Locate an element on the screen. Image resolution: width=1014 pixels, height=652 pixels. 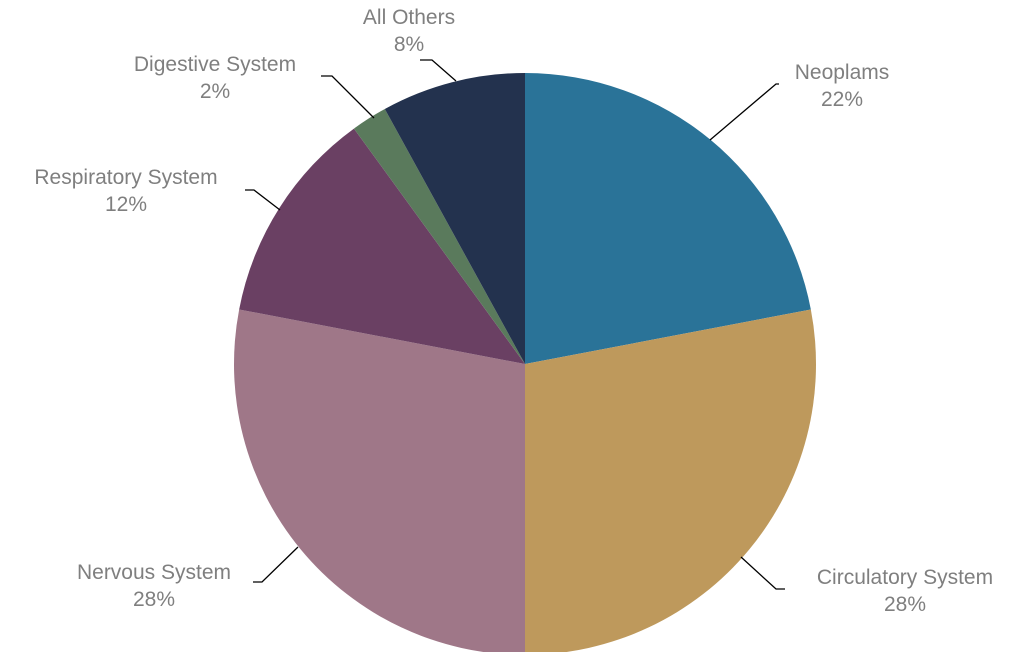
data-label-nervous-system: Nervous System 28% is located at coordinates (154, 586).